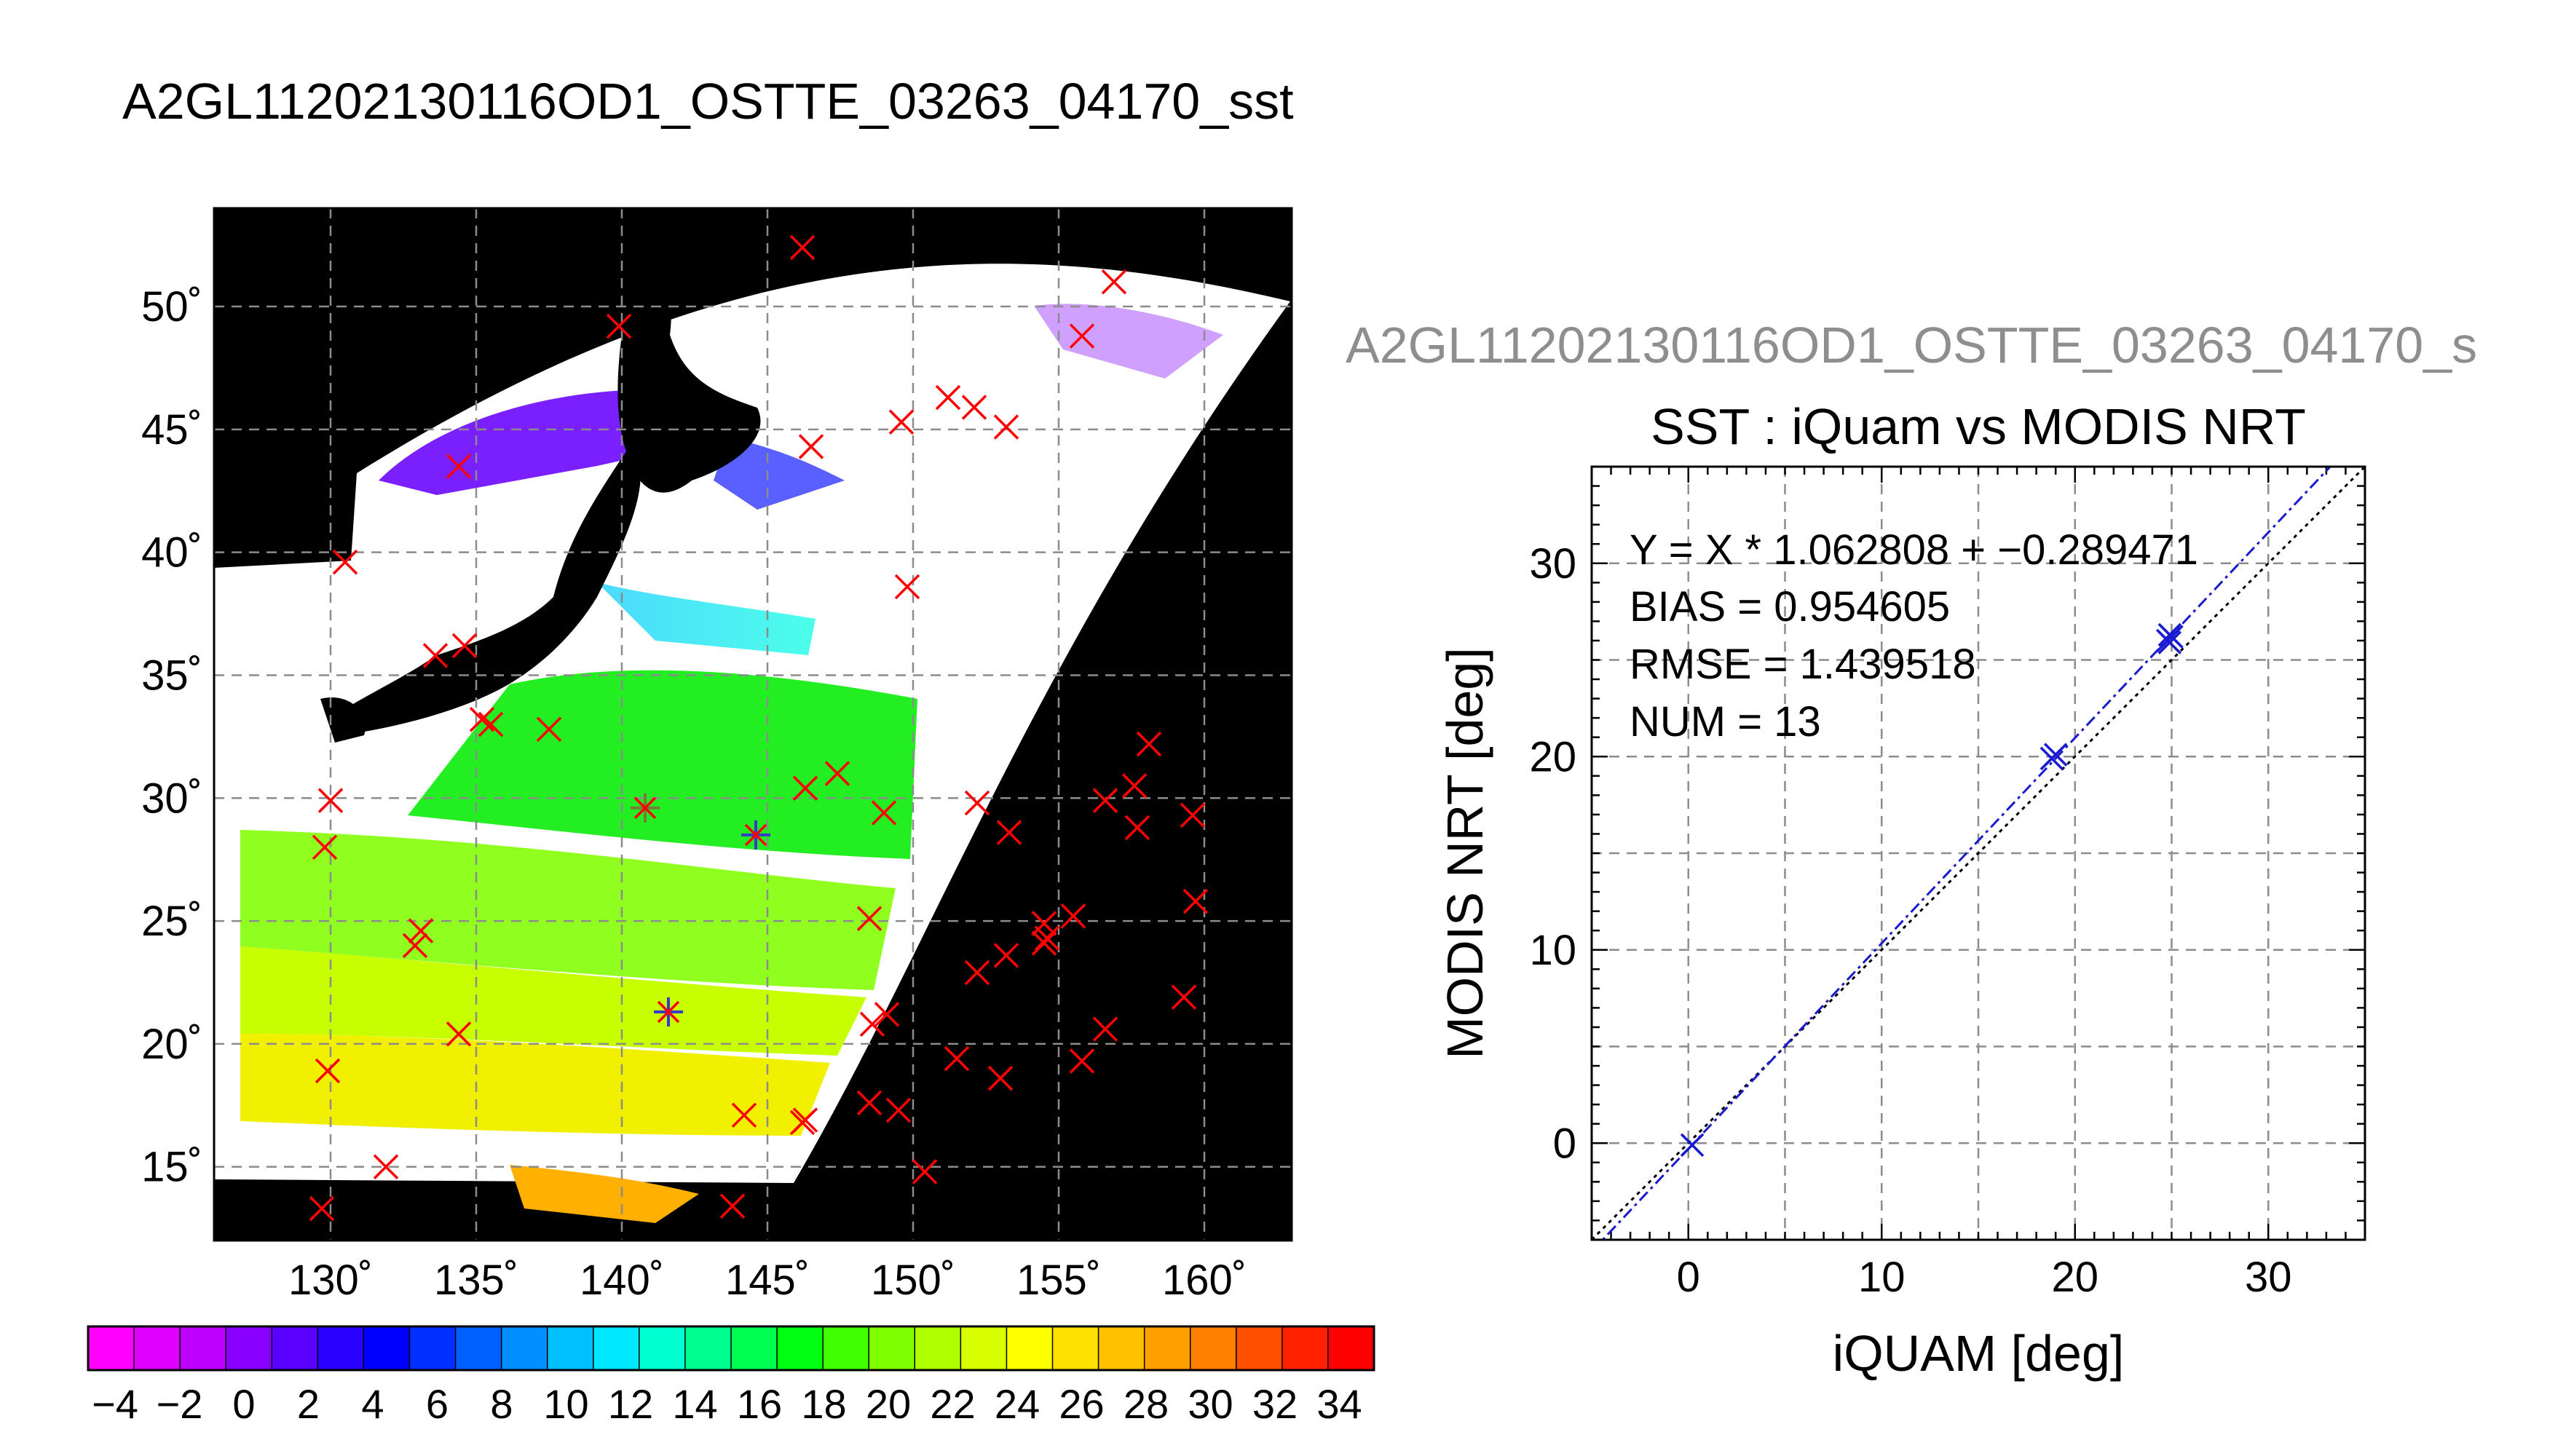  Describe the element at coordinates (1128, 341) in the screenshot. I see `sst-band-purple` at that location.